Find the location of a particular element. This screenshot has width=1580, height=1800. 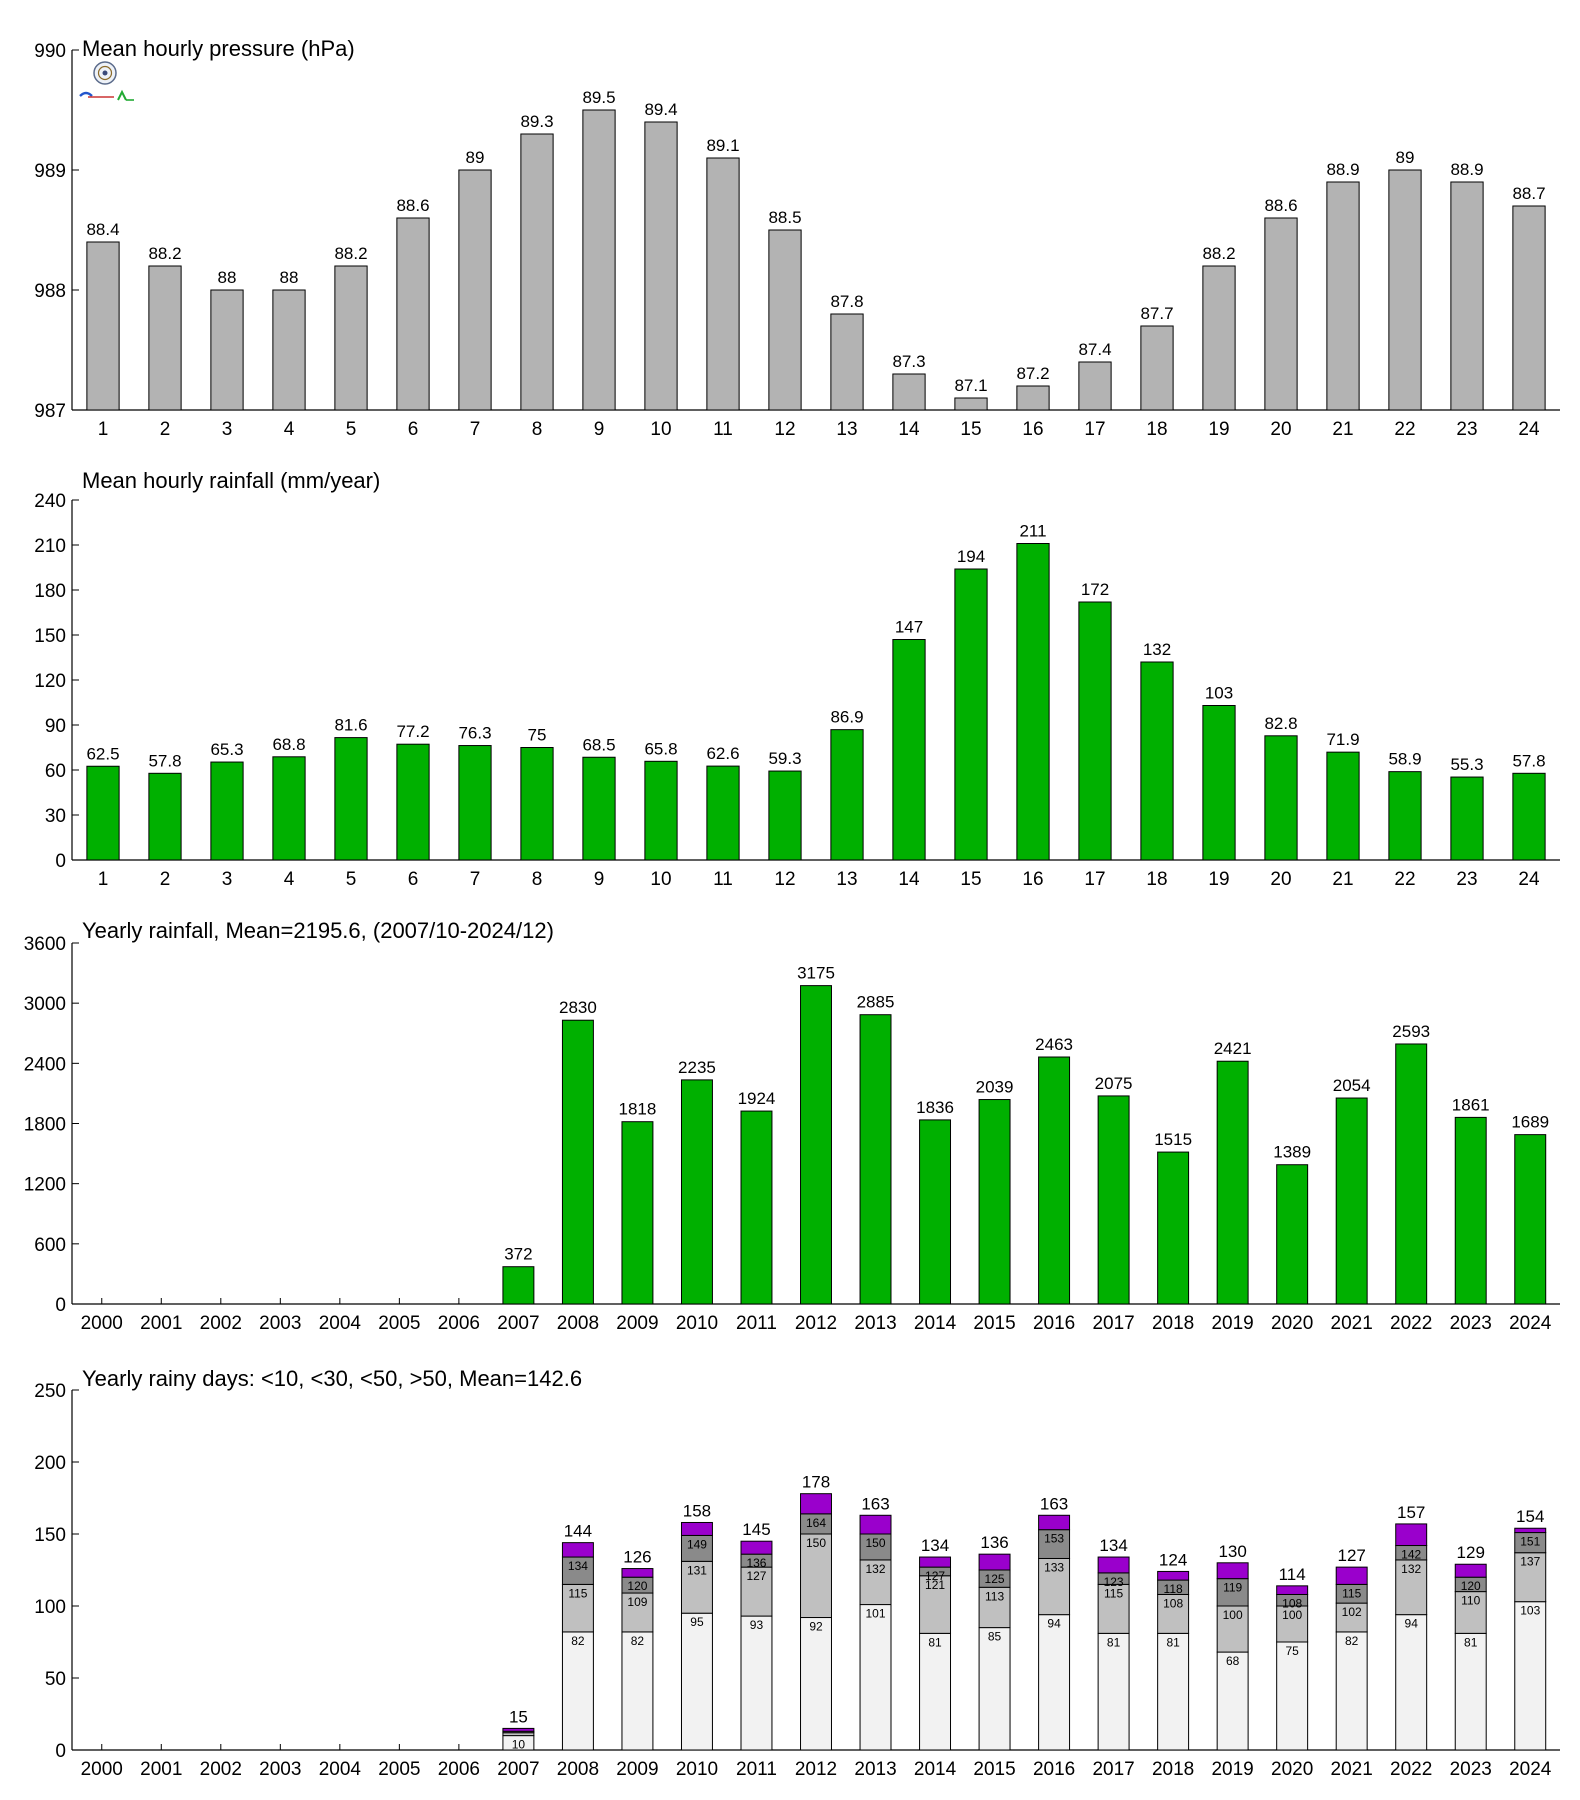

data-label: 89.4 is located at coordinates (660, 109).